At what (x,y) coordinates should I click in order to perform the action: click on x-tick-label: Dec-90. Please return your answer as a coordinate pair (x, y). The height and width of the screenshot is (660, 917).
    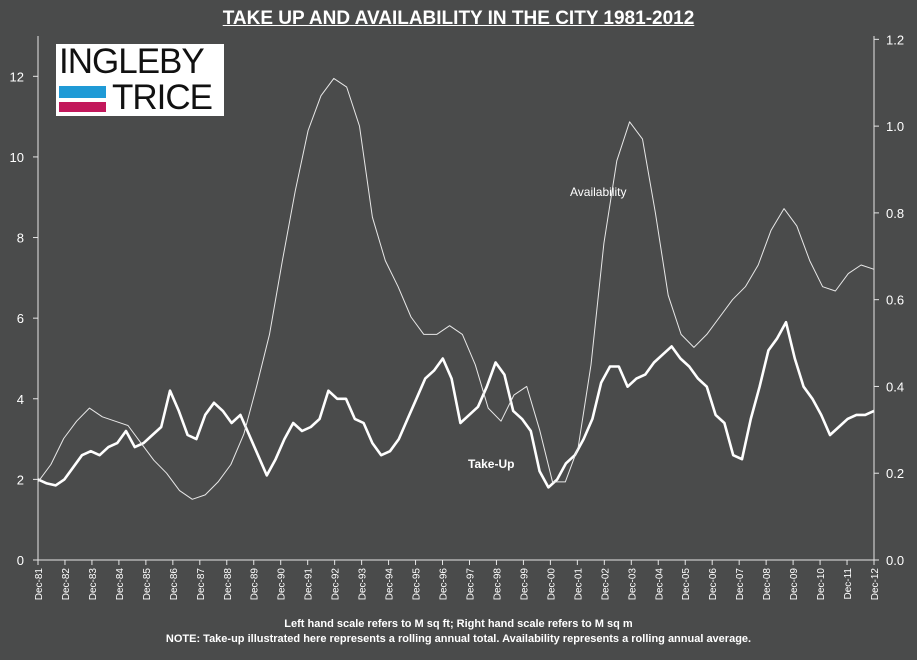
    Looking at the image, I should click on (282, 584).